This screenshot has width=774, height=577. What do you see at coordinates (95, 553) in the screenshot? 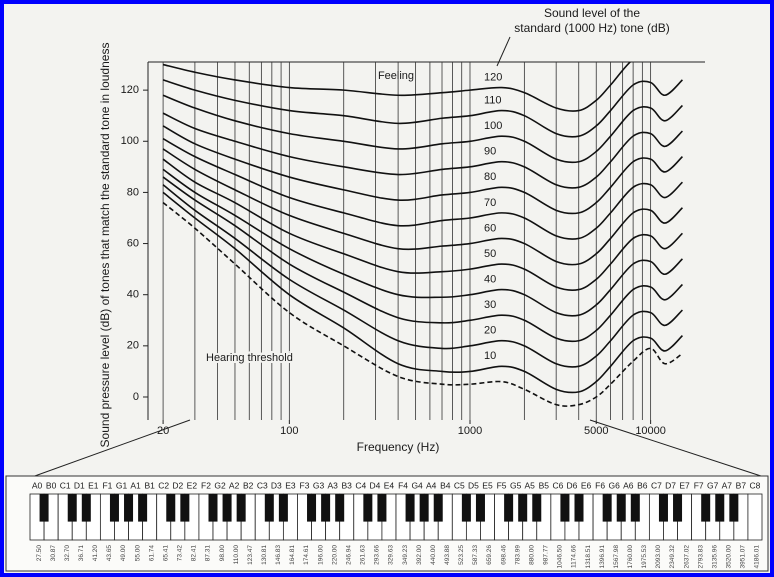
I see `frequency-label: 41.20` at bounding box center [95, 553].